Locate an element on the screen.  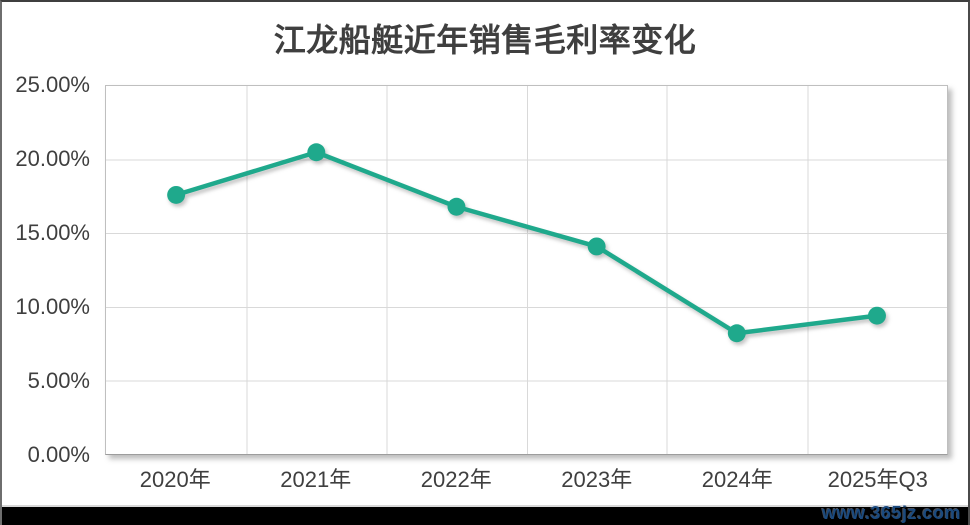
bottom-bar is located at coordinates (485, 515).